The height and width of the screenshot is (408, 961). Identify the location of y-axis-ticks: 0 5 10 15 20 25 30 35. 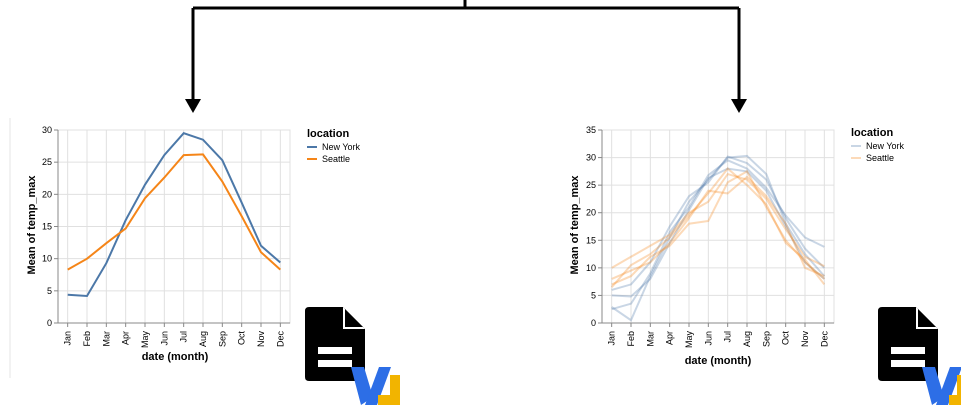
(594, 226).